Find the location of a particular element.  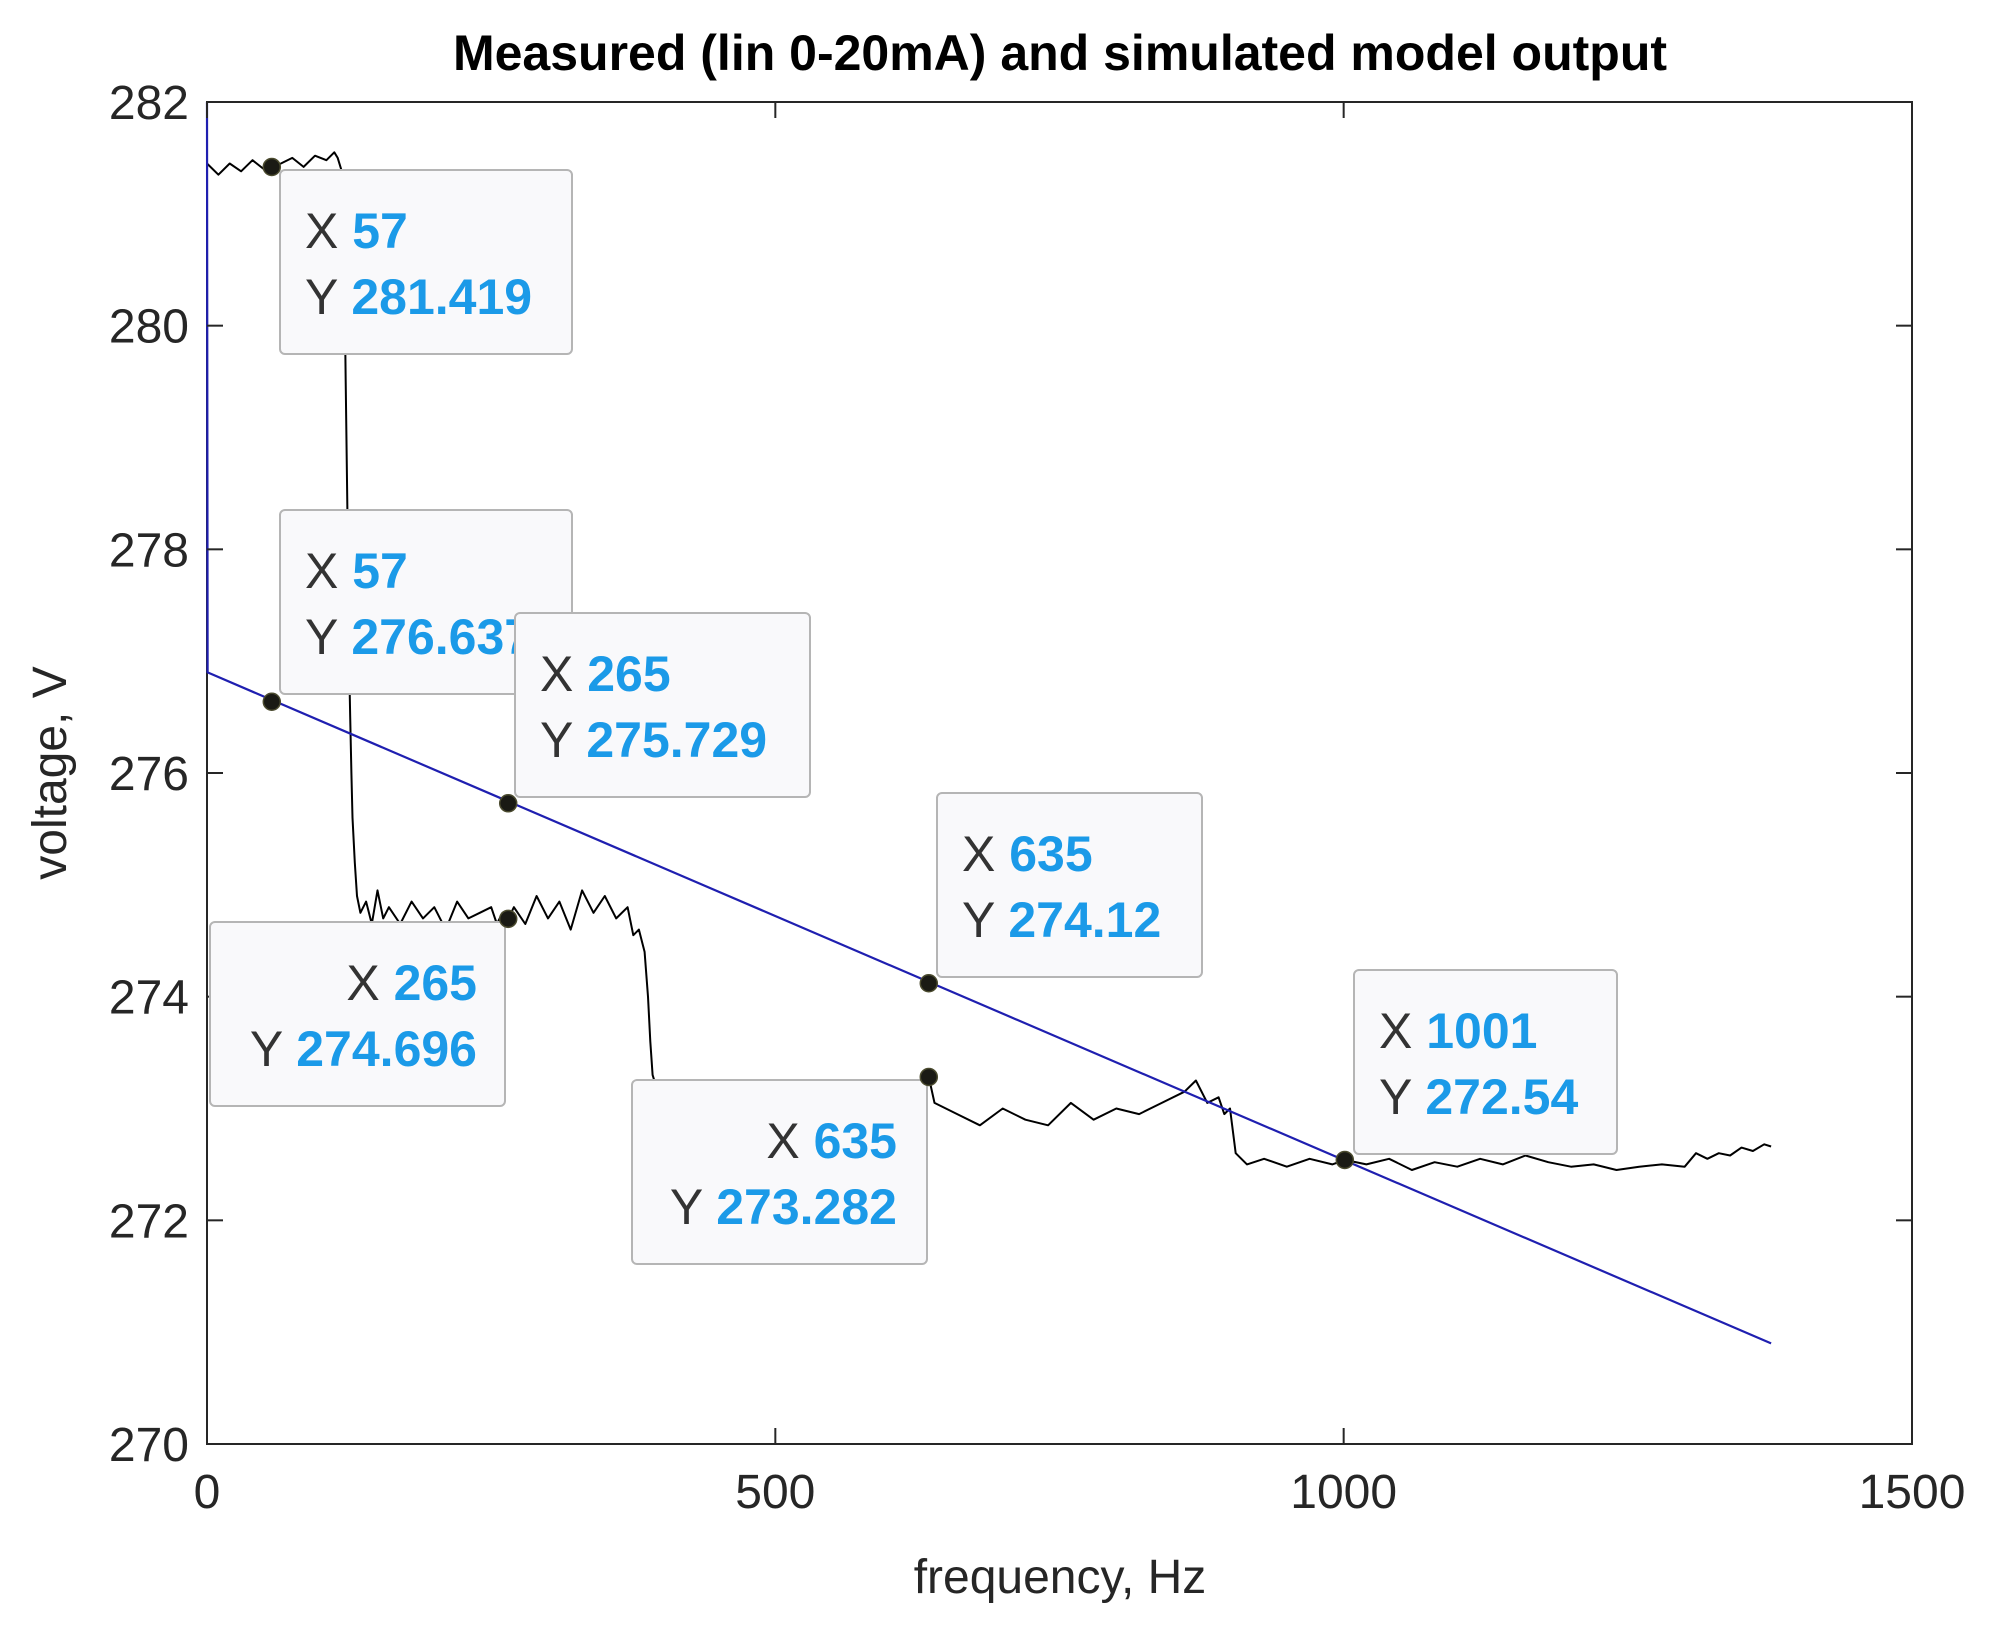

datatip-value: 274.12 is located at coordinates (1084, 920).